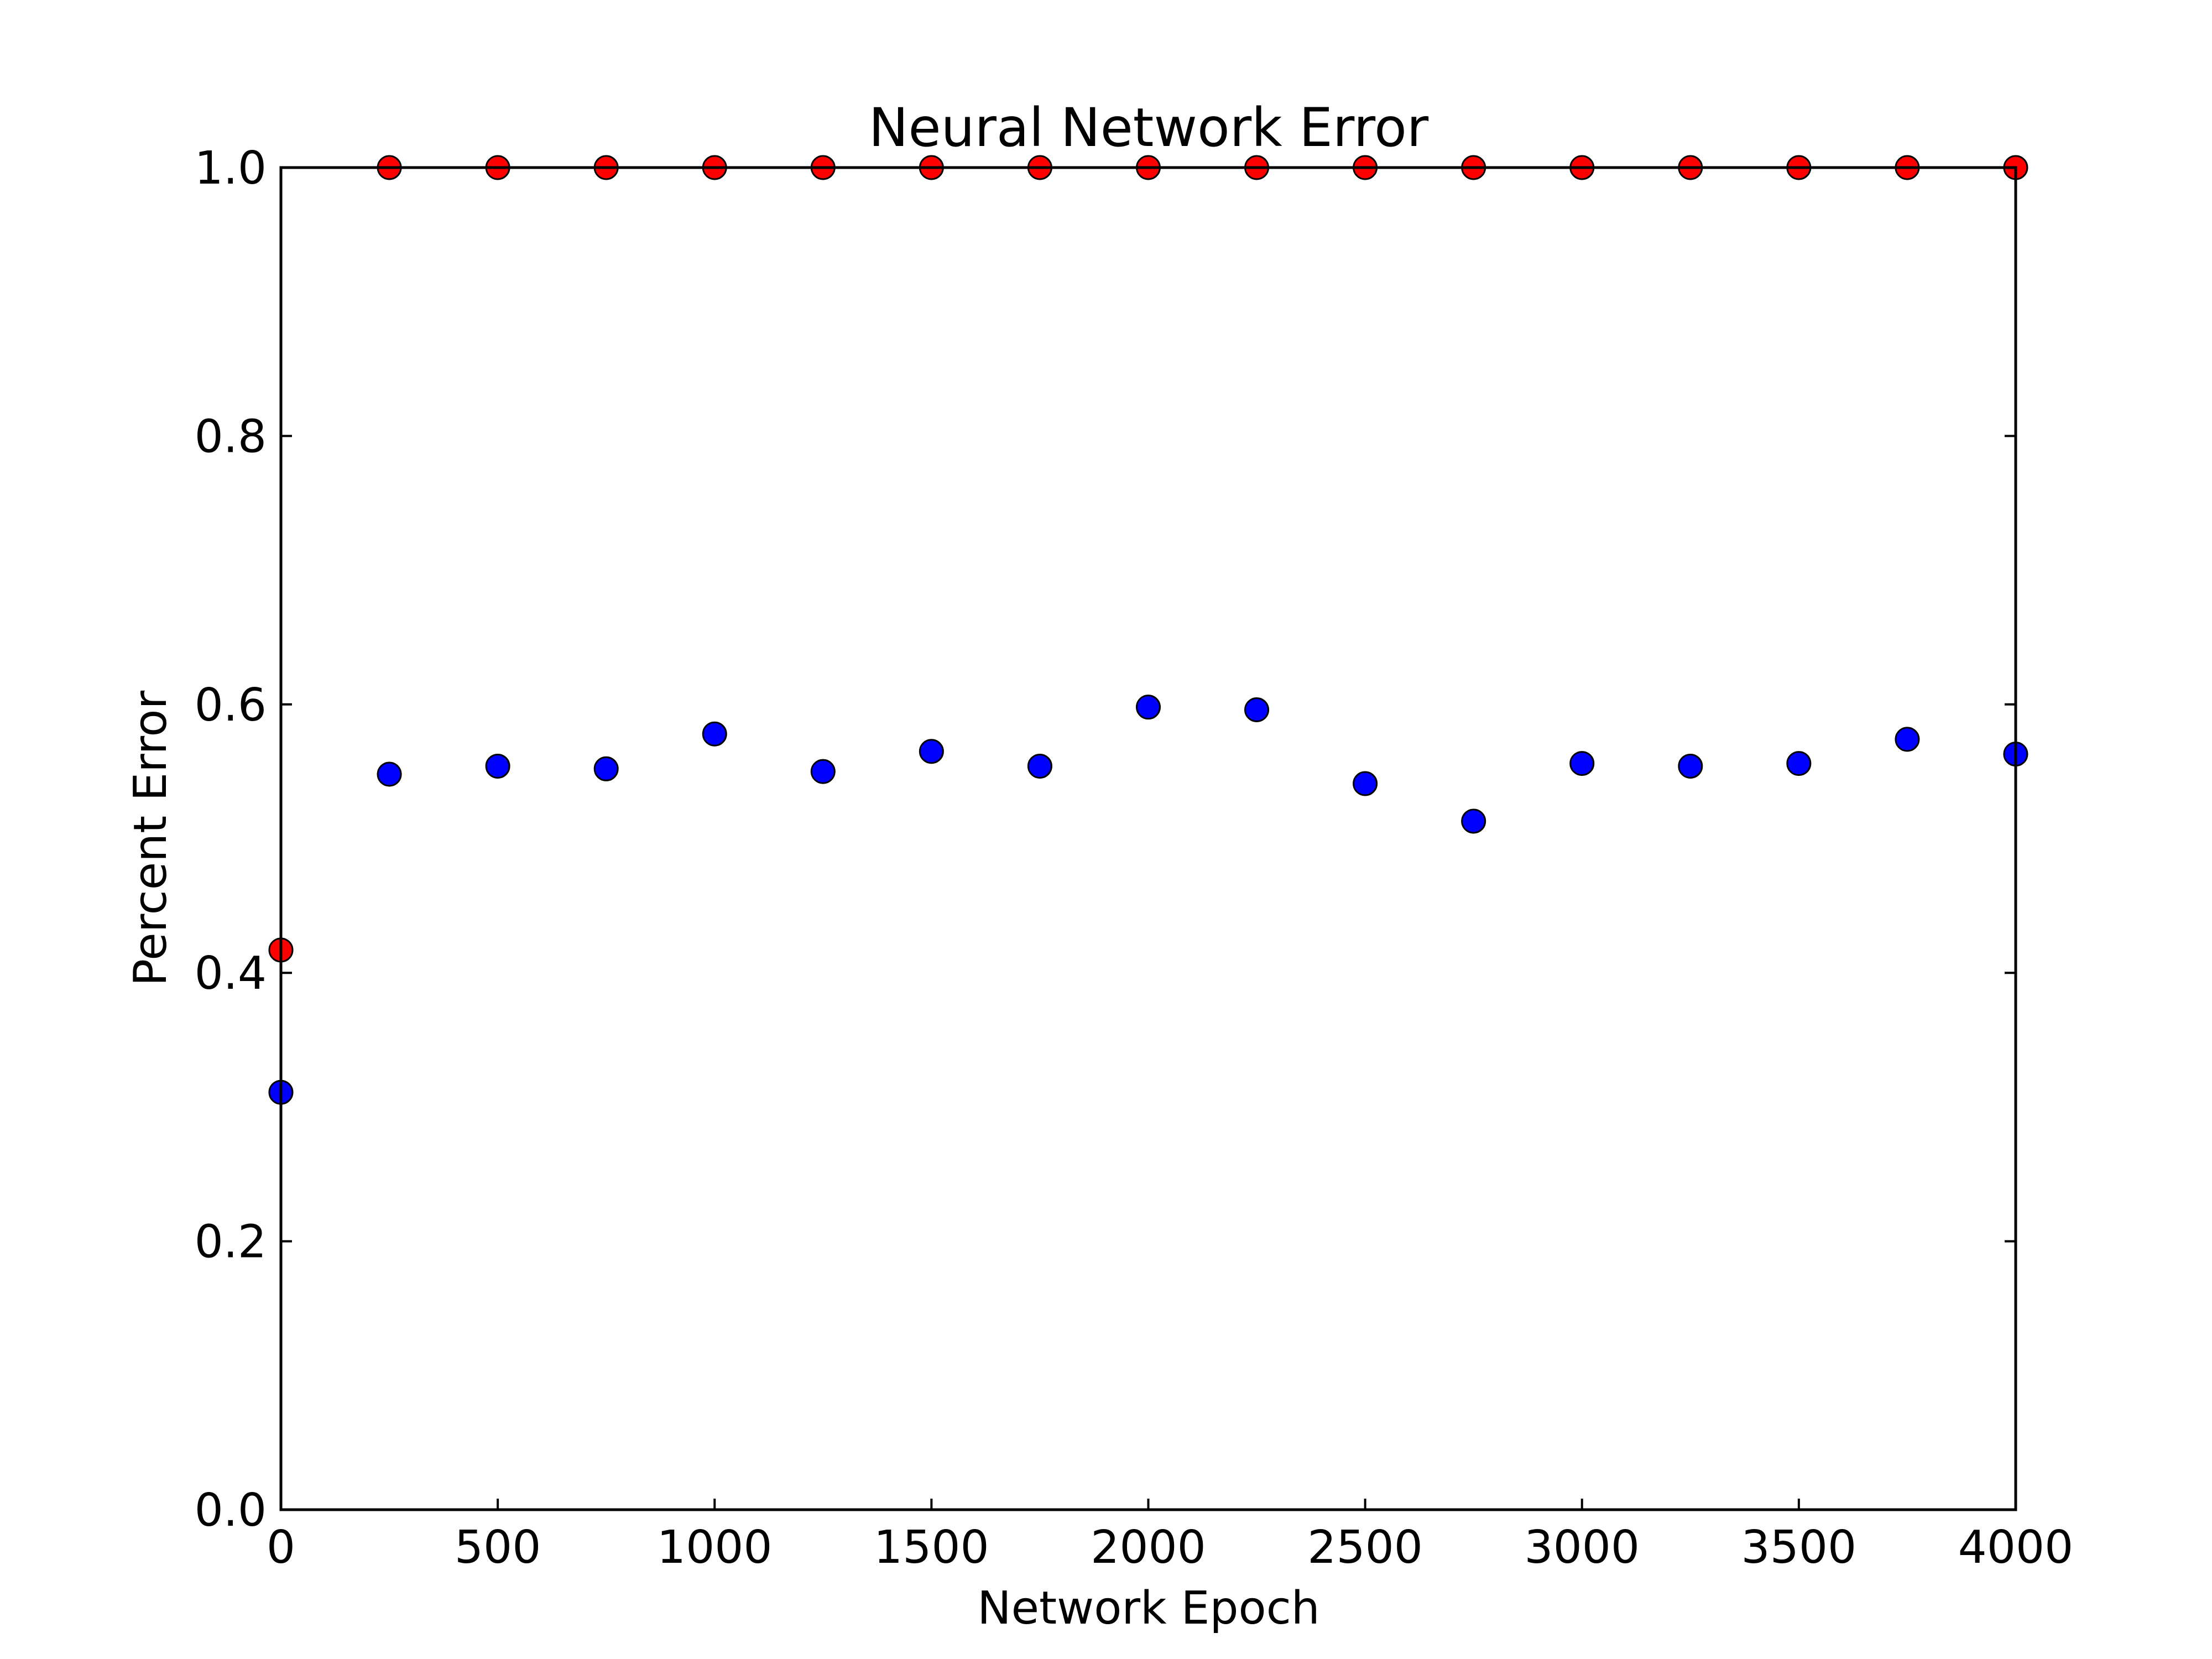  Describe the element at coordinates (498, 1548) in the screenshot. I see `x-tick-label: 500` at that location.